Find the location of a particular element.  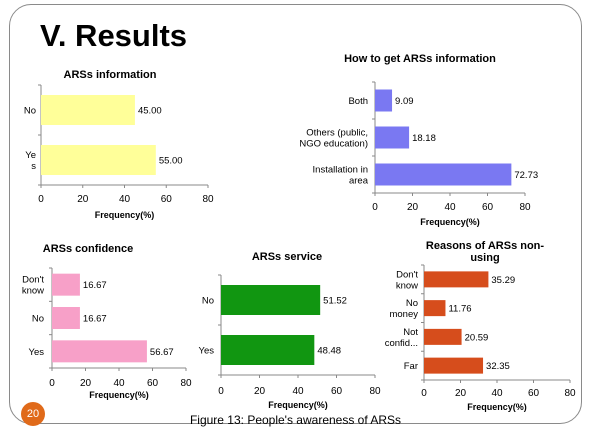

data-label: 20.59 is located at coordinates (477, 337).